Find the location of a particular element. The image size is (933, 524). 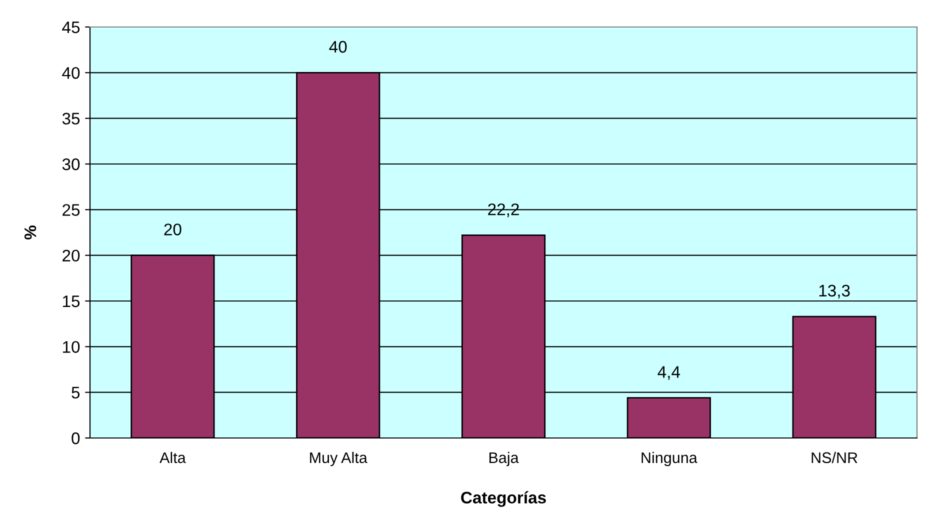

y-tick-label: 20 is located at coordinates (71, 256).